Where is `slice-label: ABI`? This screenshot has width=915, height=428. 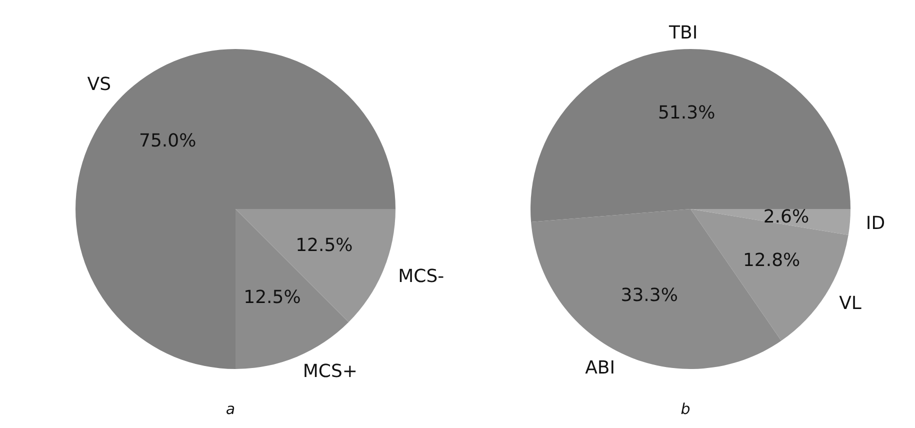
slice-label: ABI is located at coordinates (600, 368).